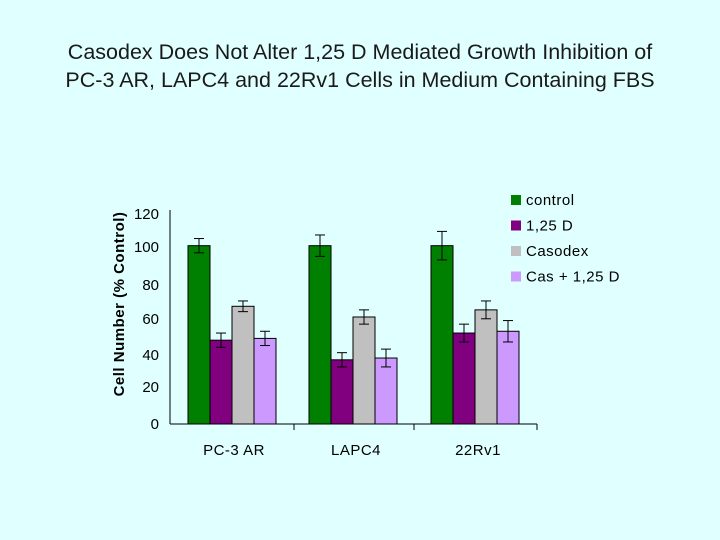 Image resolution: width=720 pixels, height=540 pixels. I want to click on legend: control 1,25 D Casodex Cas + 1,25 D, so click(565, 239).